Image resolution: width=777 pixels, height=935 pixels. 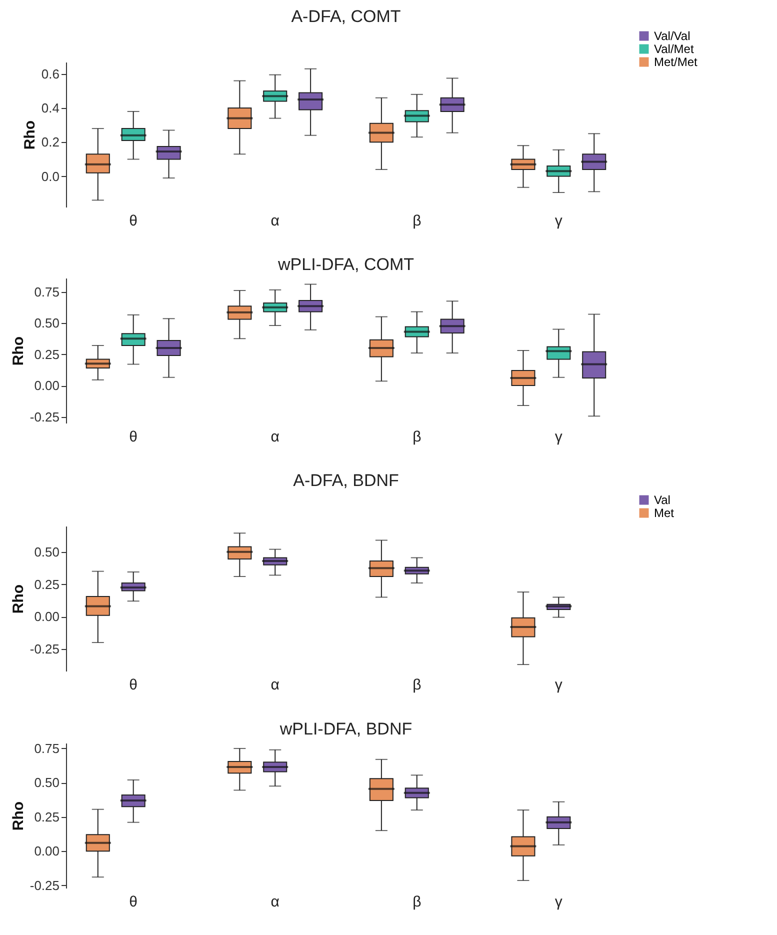 I want to click on legend-label: Met, so click(x=664, y=513).